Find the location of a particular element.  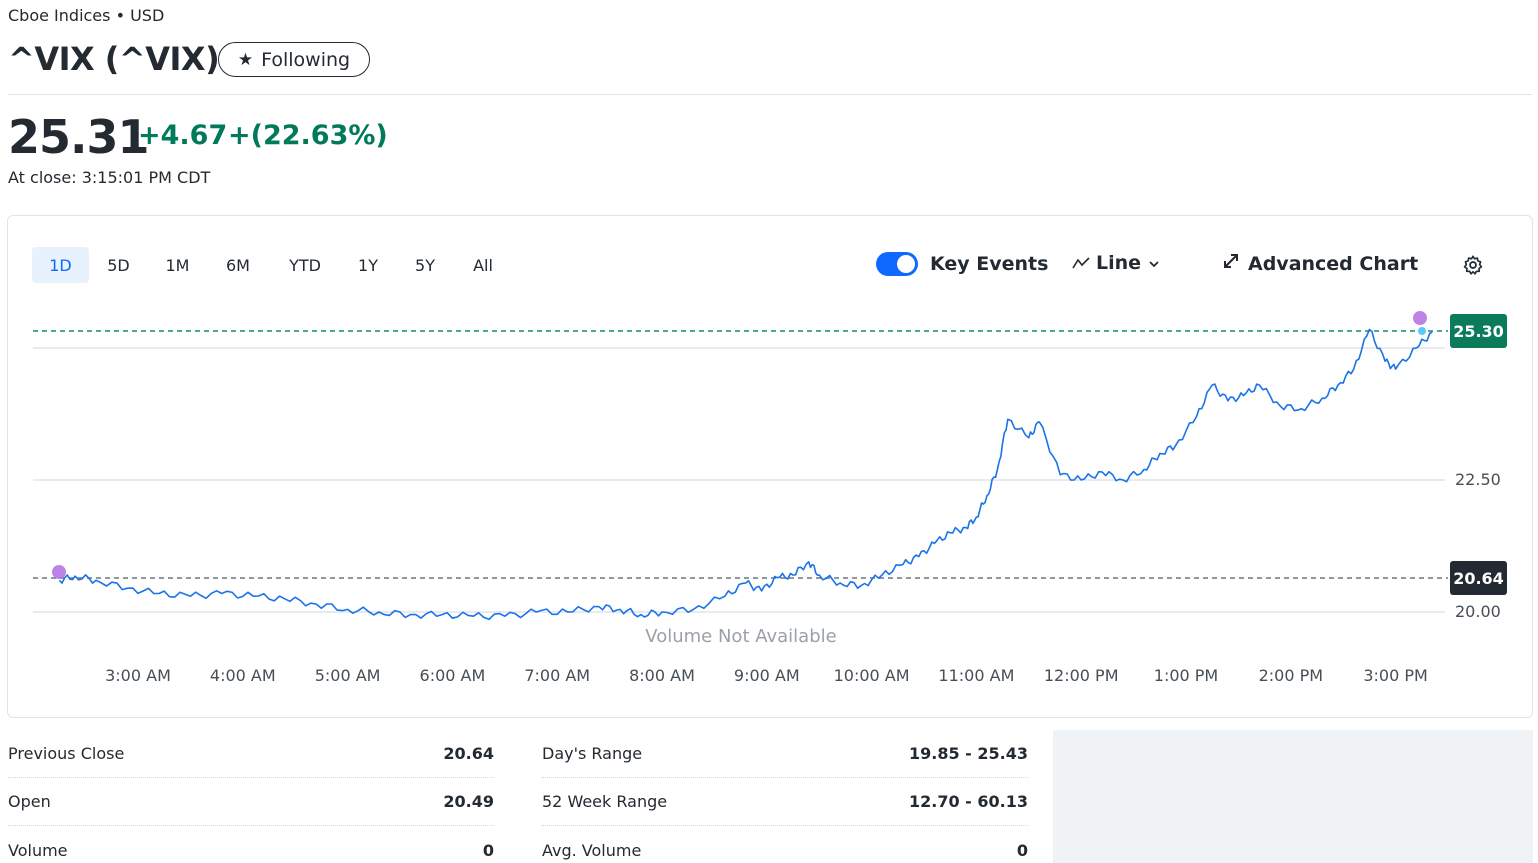

stat-open: Open 20.49 is located at coordinates (251, 802).